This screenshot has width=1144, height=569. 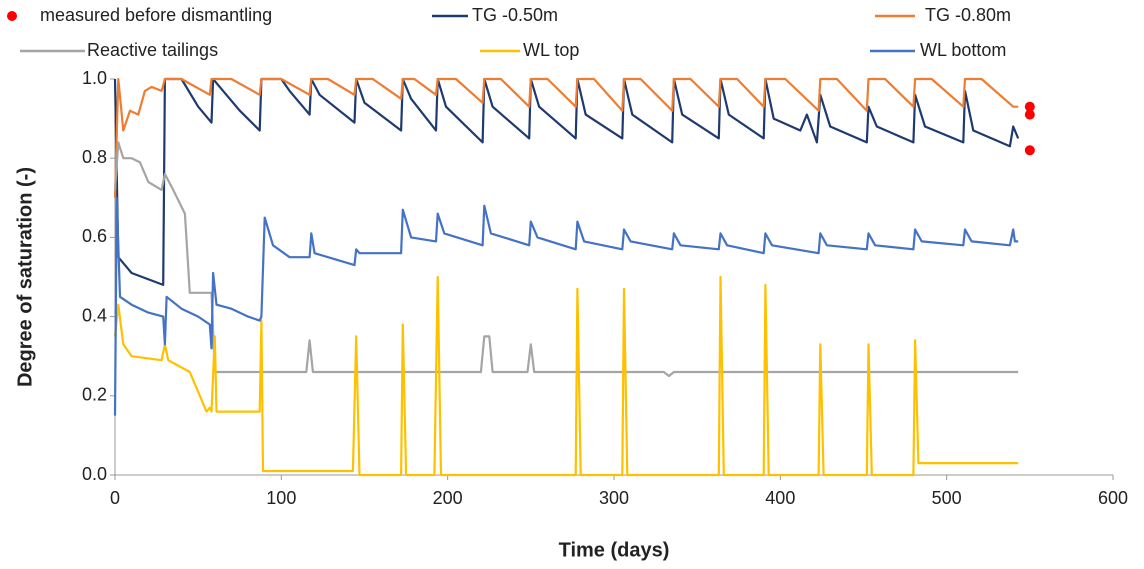 What do you see at coordinates (614, 498) in the screenshot?
I see `x-tick-label: 300` at bounding box center [614, 498].